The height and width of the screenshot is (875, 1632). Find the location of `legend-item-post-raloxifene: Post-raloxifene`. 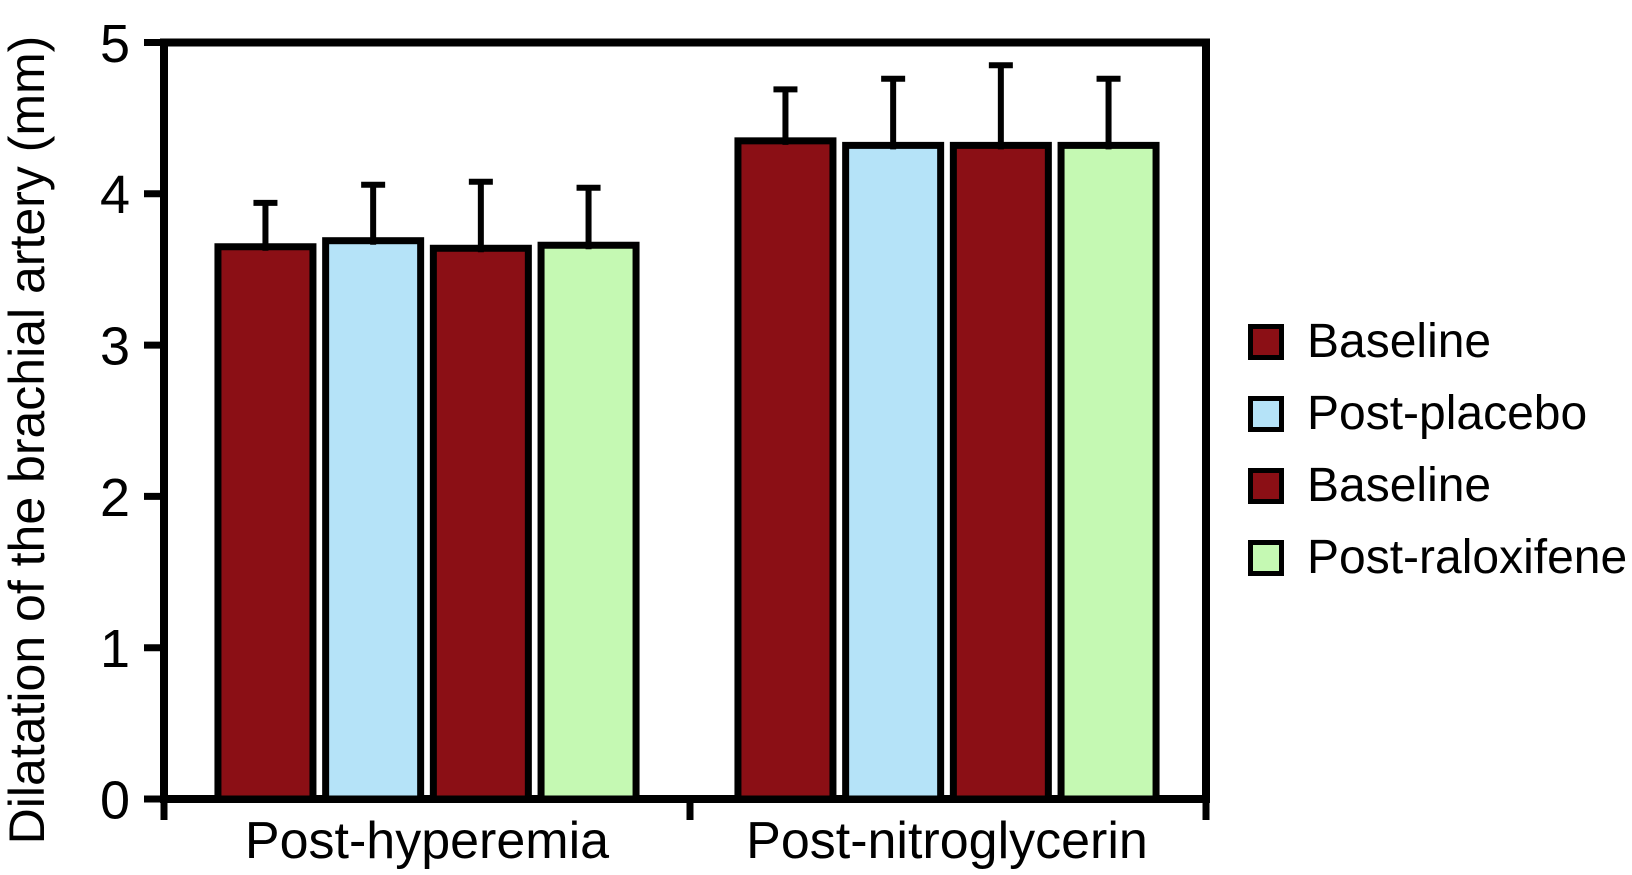

legend-item-post-raloxifene: Post-raloxifene is located at coordinates (1437, 558).